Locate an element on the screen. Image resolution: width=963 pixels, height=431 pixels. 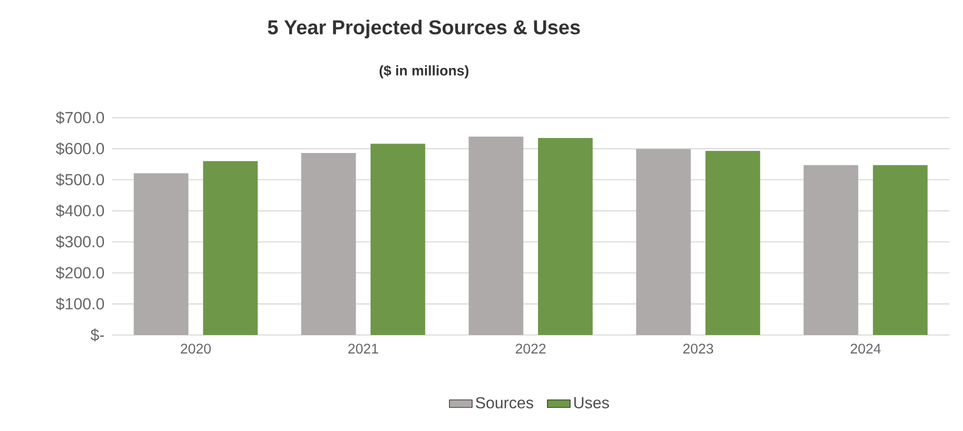
chart-subtitle: ($ in millions) is located at coordinates (424, 71).